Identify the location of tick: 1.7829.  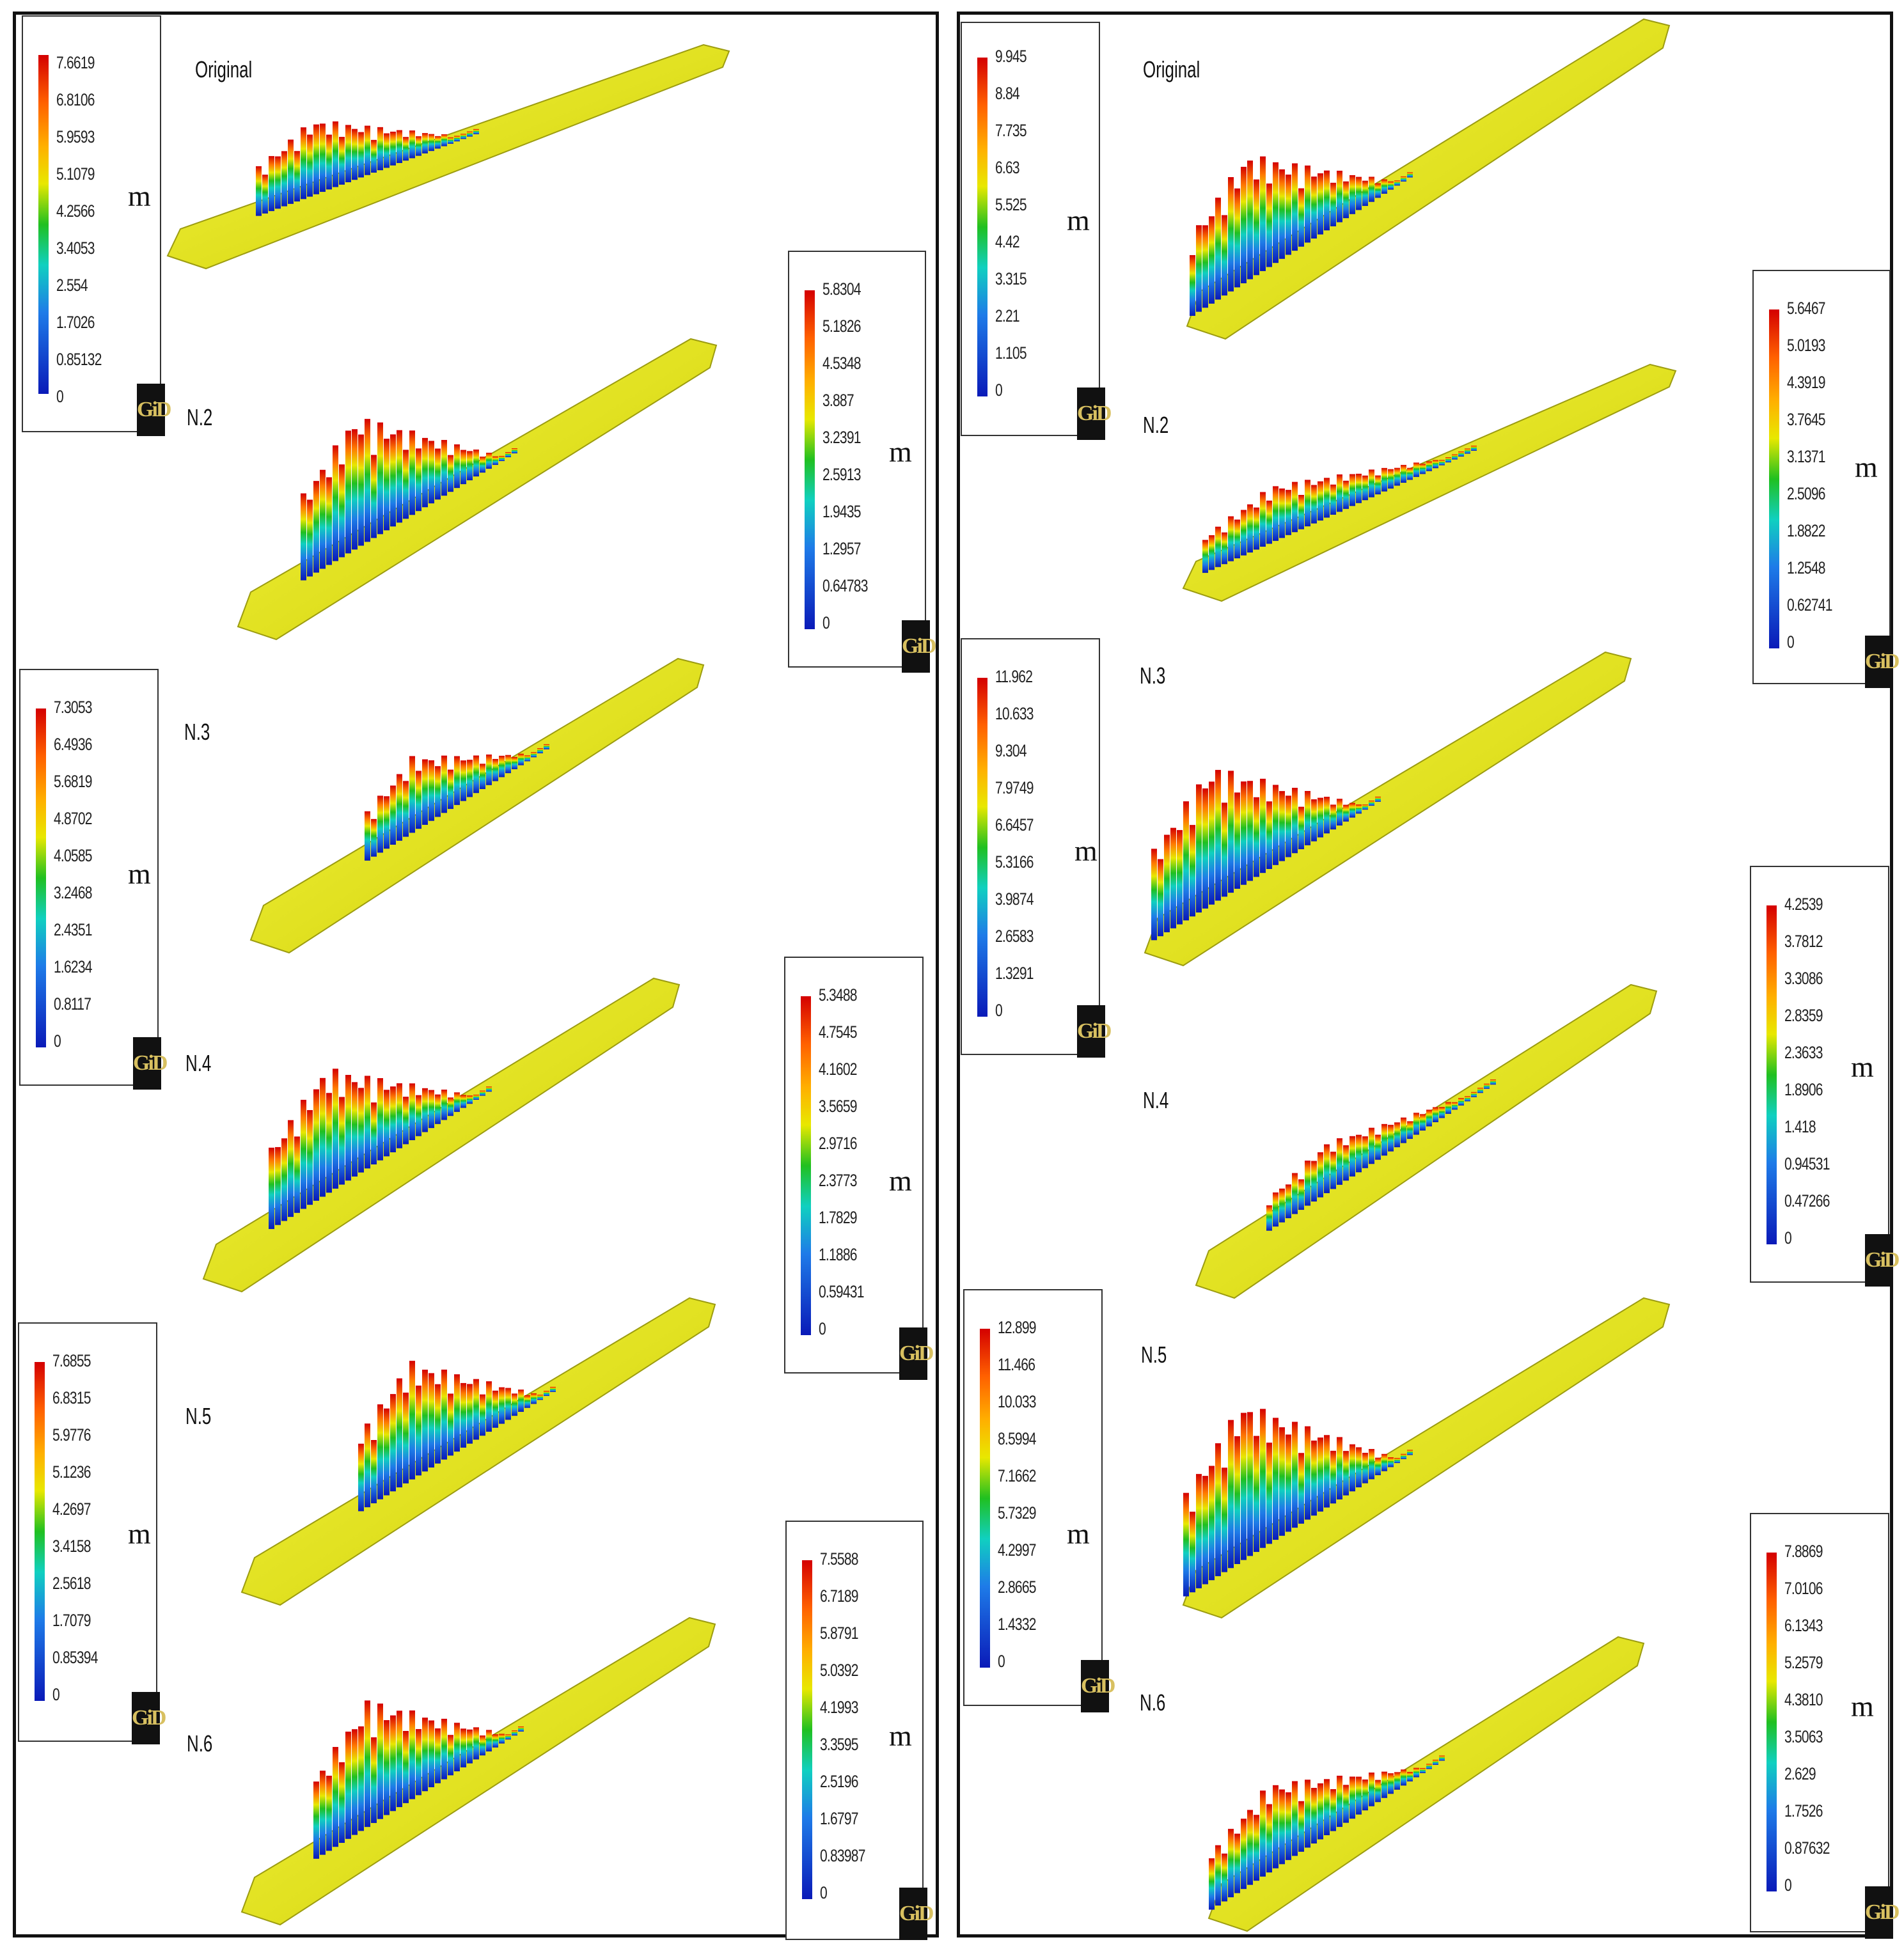
(838, 1218).